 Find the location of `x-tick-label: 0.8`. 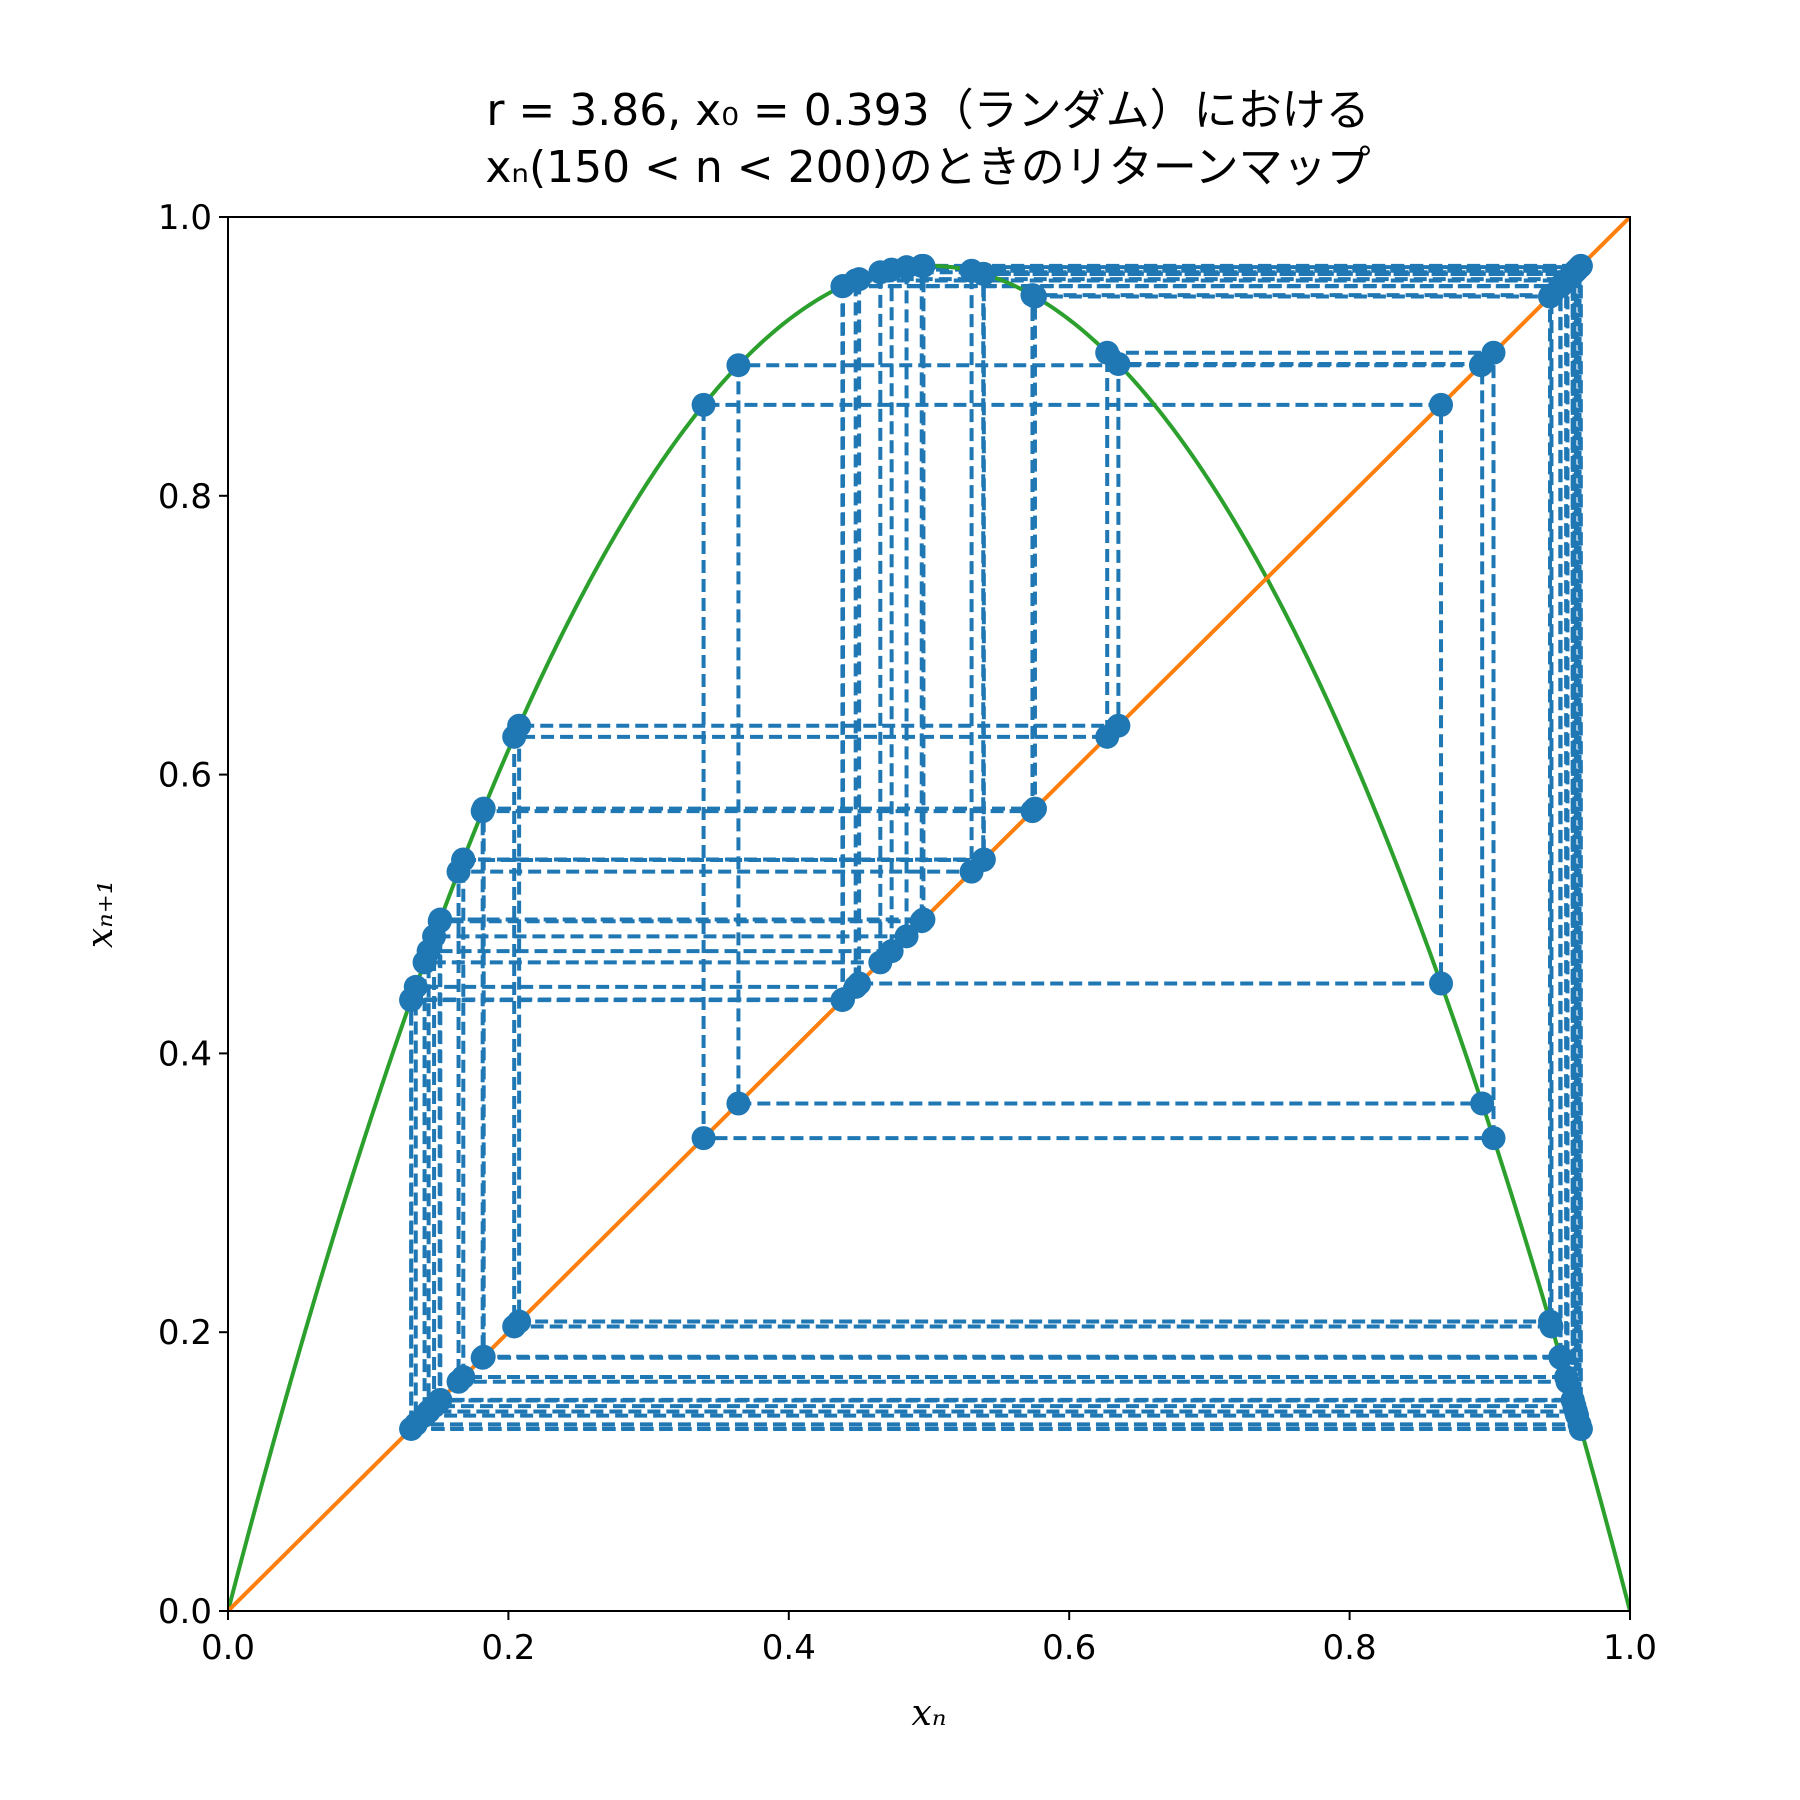

x-tick-label: 0.8 is located at coordinates (1350, 1648).